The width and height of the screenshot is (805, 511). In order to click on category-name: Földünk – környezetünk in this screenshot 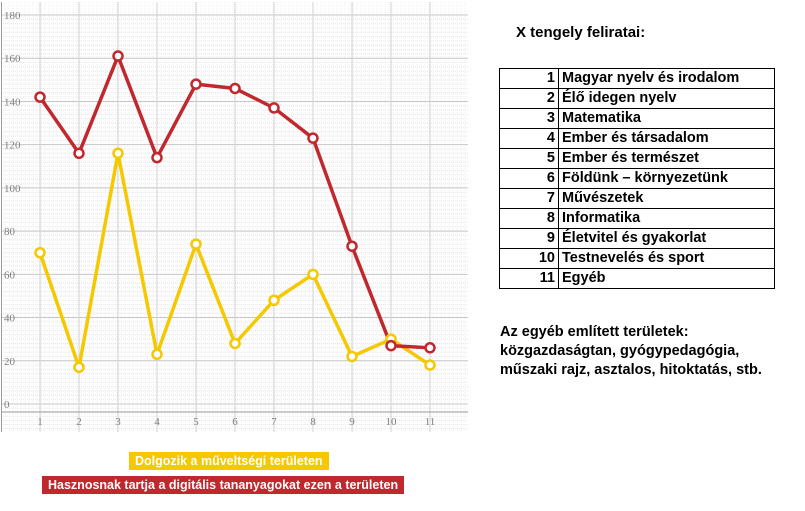, I will do `click(666, 178)`.